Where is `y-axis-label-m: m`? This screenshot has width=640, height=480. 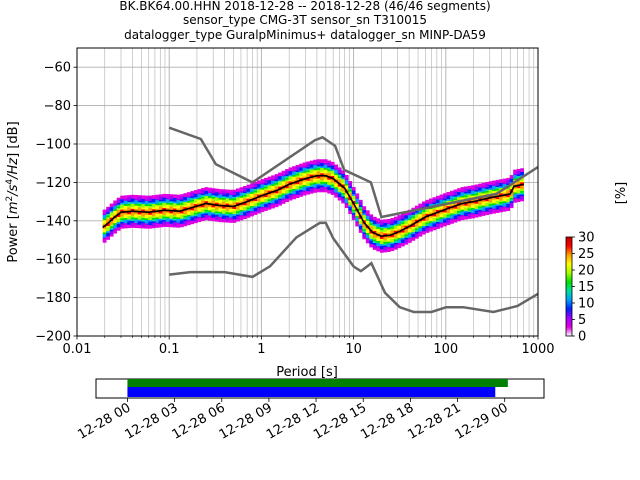
y-axis-label-m: m is located at coordinates (13, 207).